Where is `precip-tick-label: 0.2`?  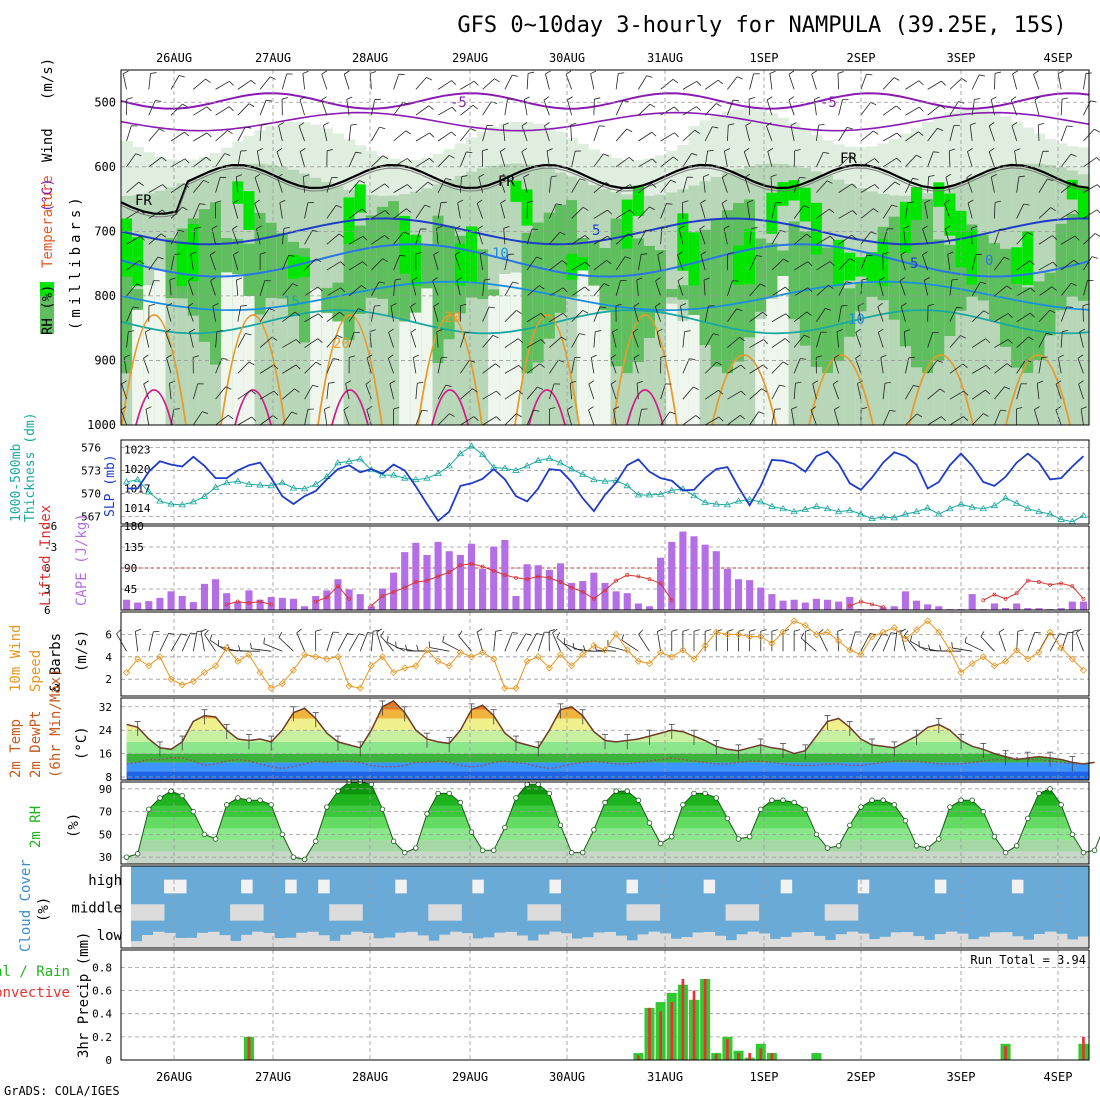 precip-tick-label: 0.2 is located at coordinates (102, 1037).